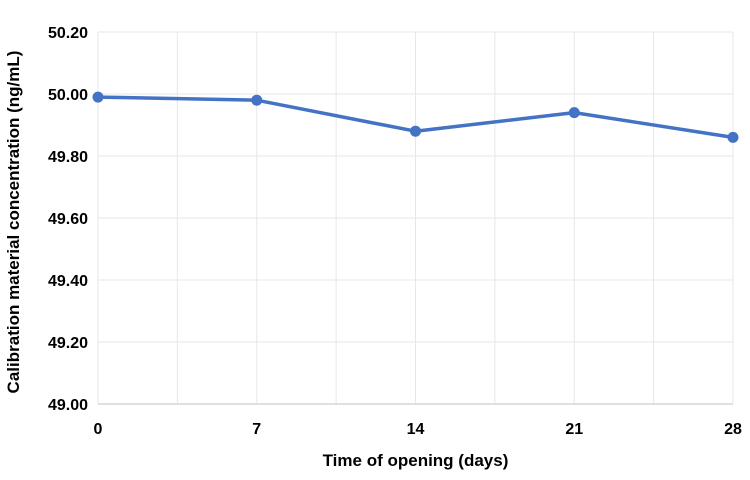 Image resolution: width=750 pixels, height=480 pixels. What do you see at coordinates (415, 117) in the screenshot?
I see `series-markers` at bounding box center [415, 117].